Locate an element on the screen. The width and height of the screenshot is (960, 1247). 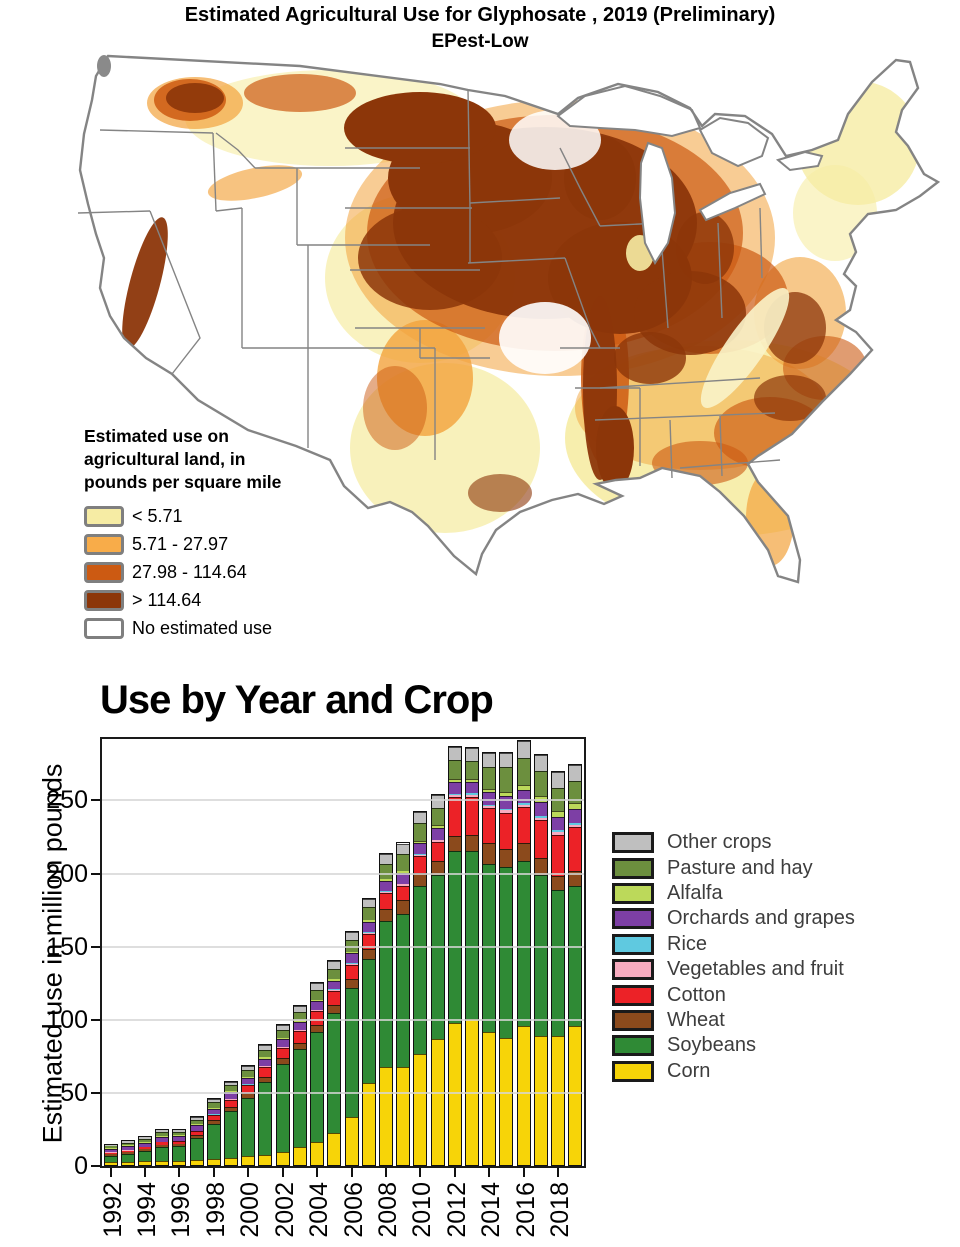
bar-1997 is located at coordinates (196, 1140).